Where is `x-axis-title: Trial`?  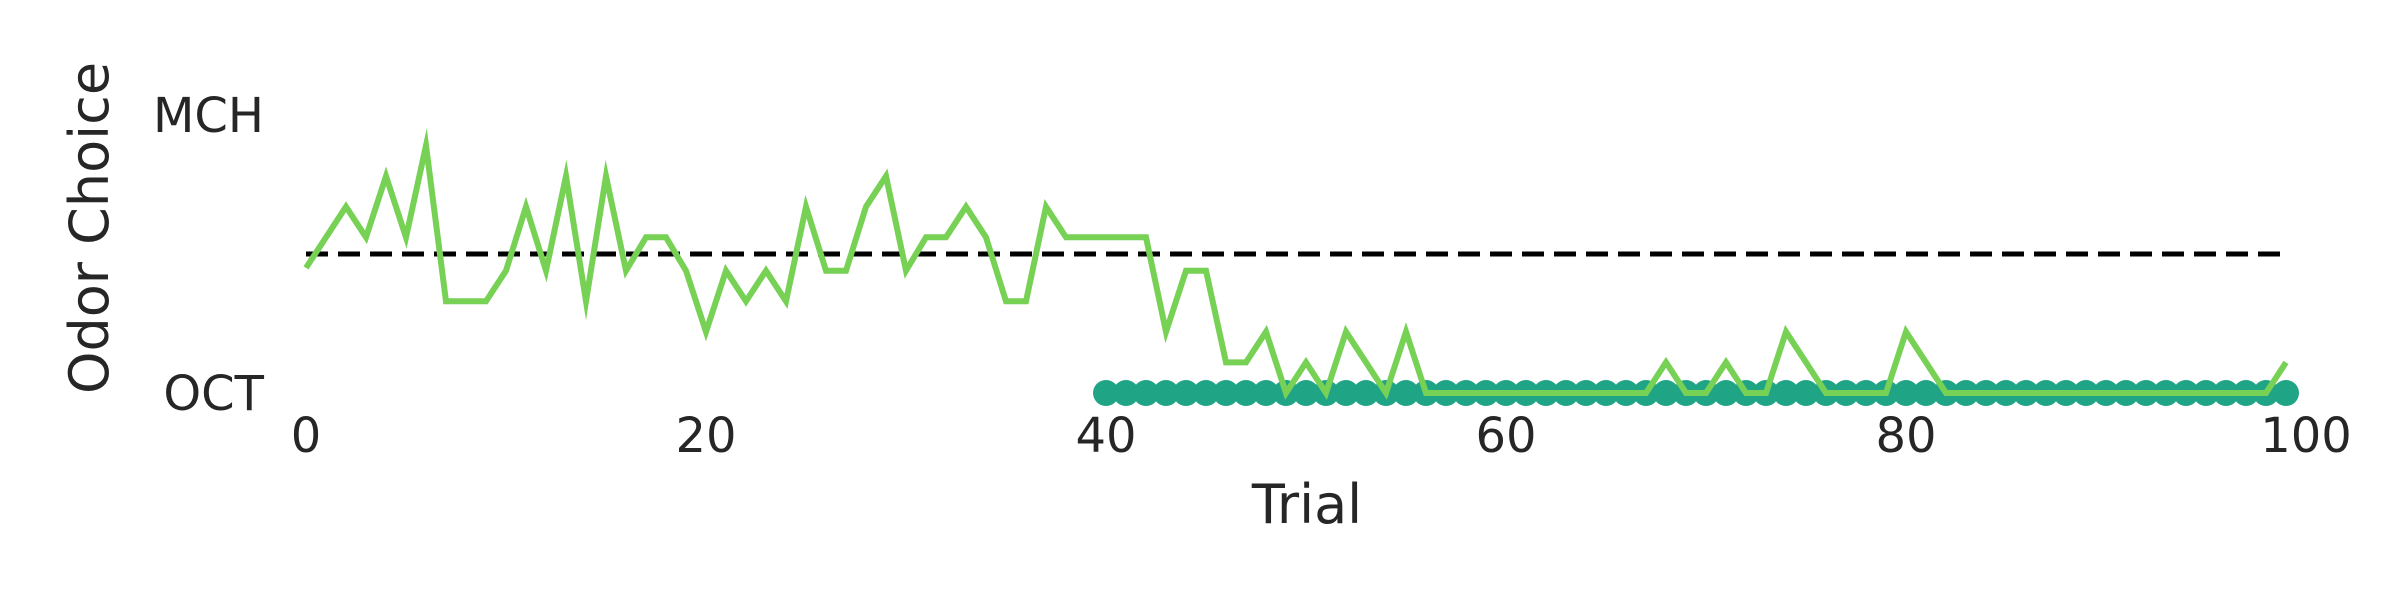
x-axis-title: Trial is located at coordinates (1306, 504).